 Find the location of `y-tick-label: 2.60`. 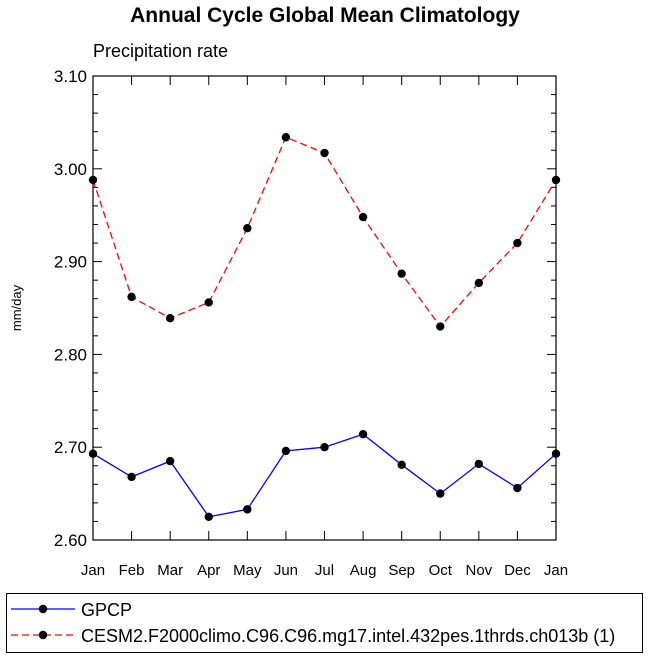

y-tick-label: 2.60 is located at coordinates (70, 540).